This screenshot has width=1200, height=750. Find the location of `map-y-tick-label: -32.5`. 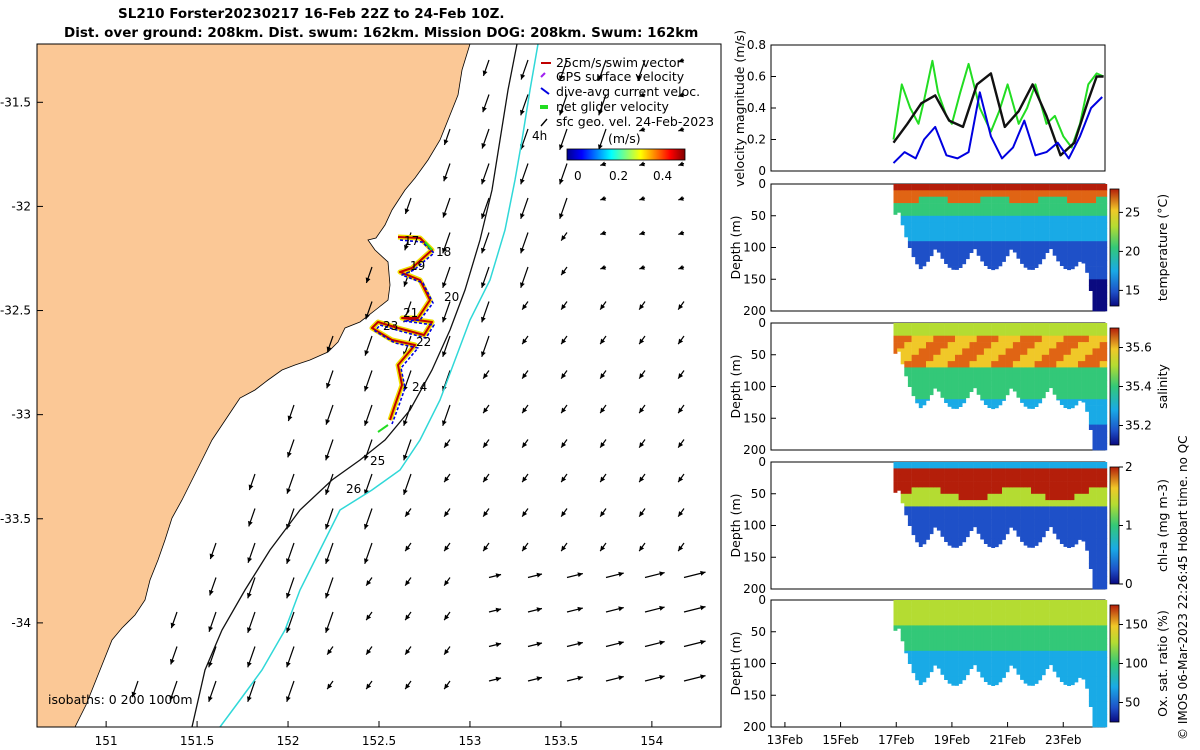

map-y-tick-label: -32.5 is located at coordinates (15, 311).